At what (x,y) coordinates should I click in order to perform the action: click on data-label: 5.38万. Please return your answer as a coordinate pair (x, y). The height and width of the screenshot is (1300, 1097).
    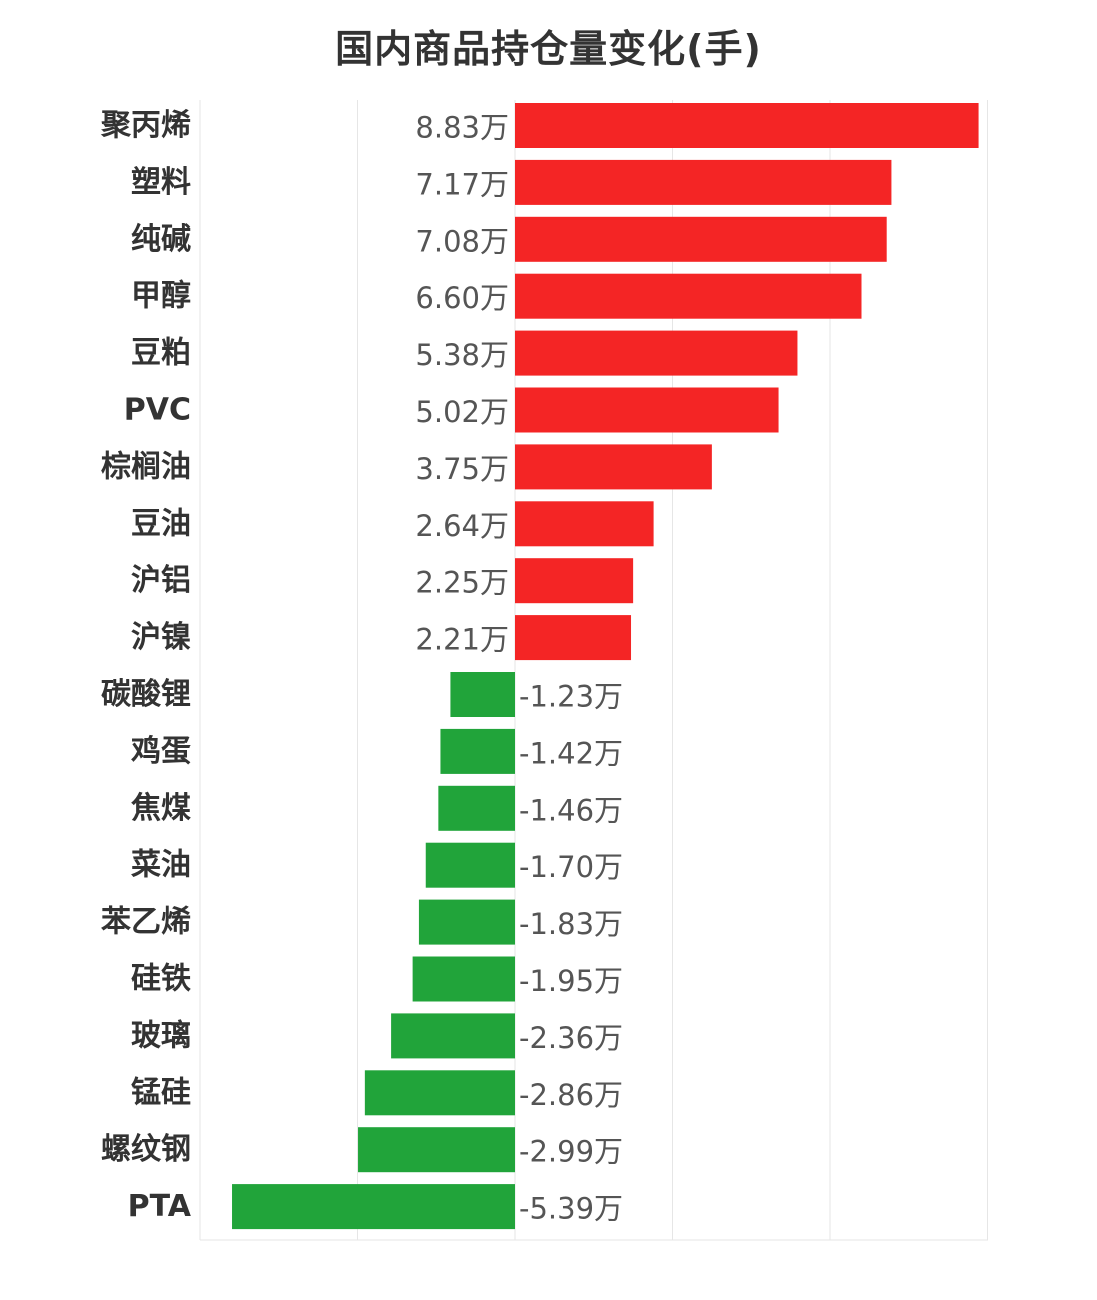
    Looking at the image, I should click on (462, 355).